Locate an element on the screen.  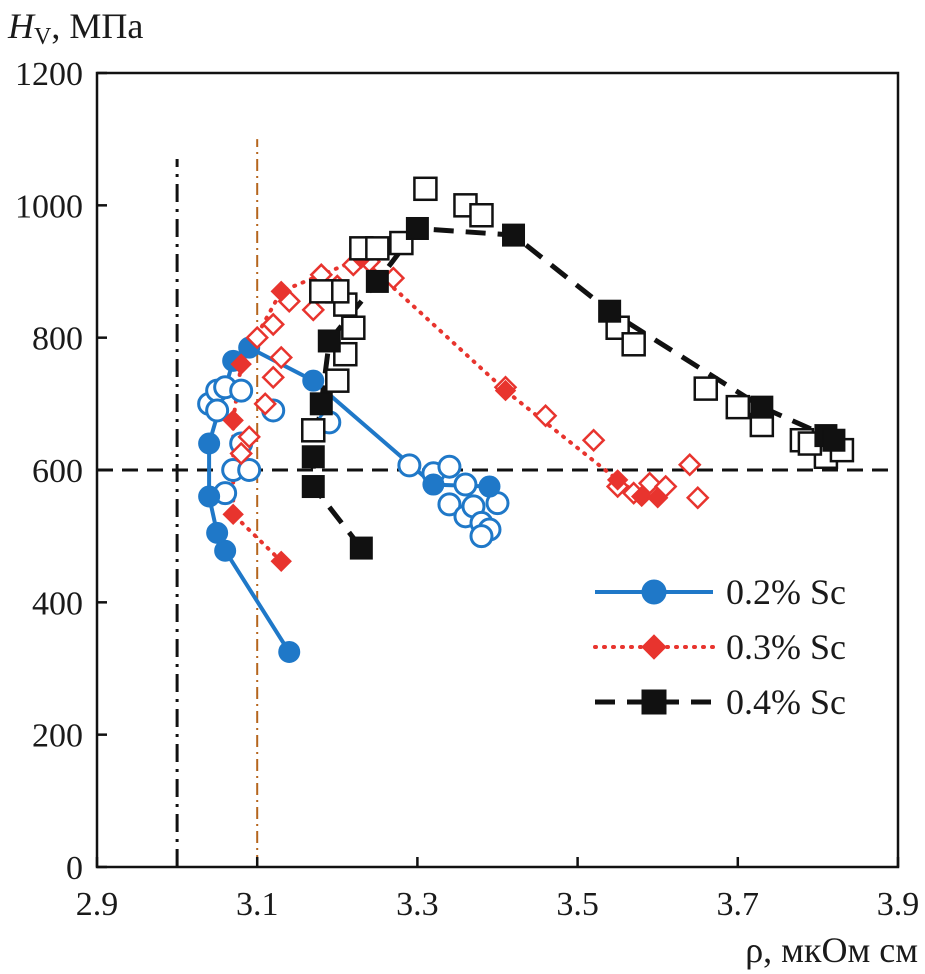
legend-marker-0.2-sc is located at coordinates (654, 592).